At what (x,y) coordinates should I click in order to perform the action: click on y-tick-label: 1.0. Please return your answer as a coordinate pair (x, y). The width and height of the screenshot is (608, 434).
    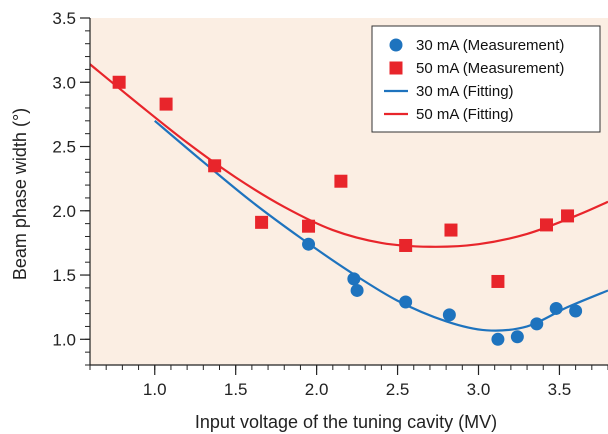
    Looking at the image, I should click on (64, 339).